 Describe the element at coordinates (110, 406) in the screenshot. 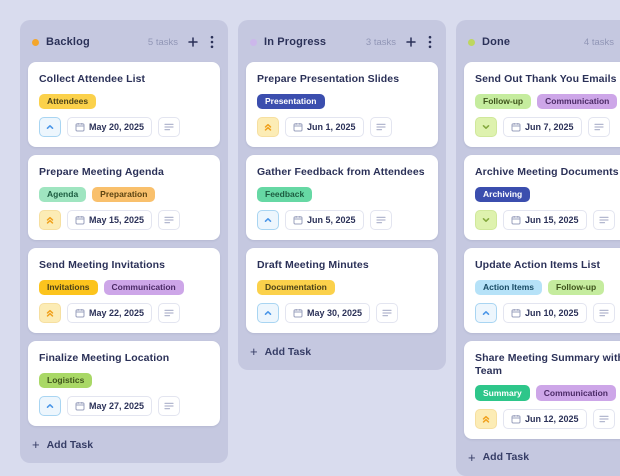

I see `due-date-chip: May 27, 2025` at that location.